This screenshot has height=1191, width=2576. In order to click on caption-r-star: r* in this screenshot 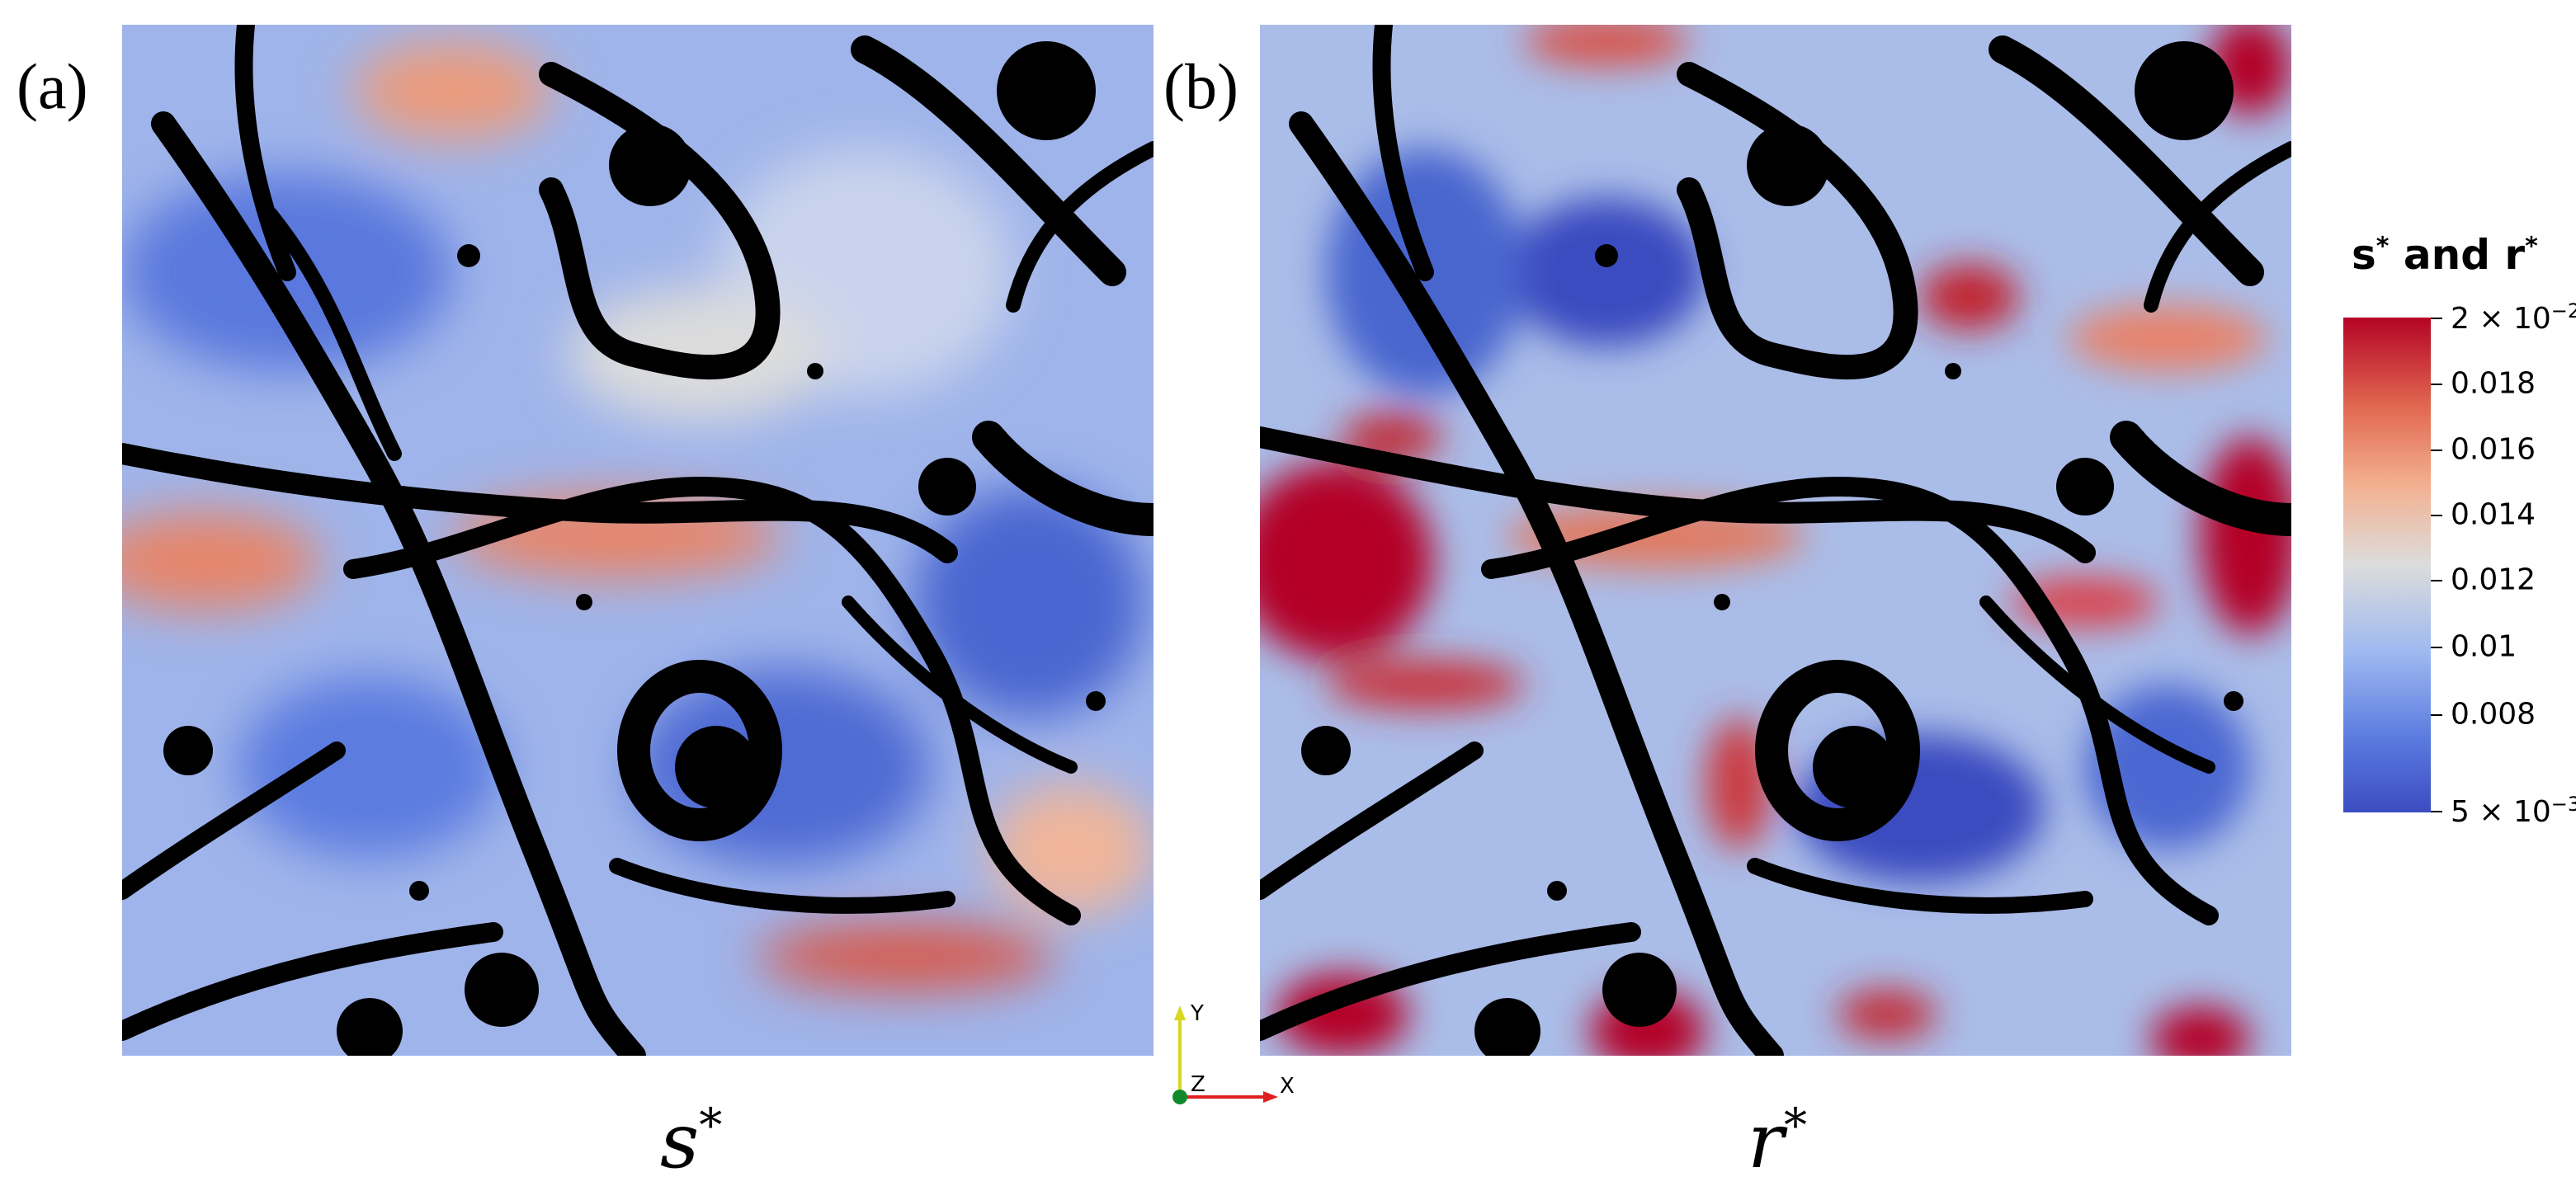, I will do `click(1777, 1141)`.